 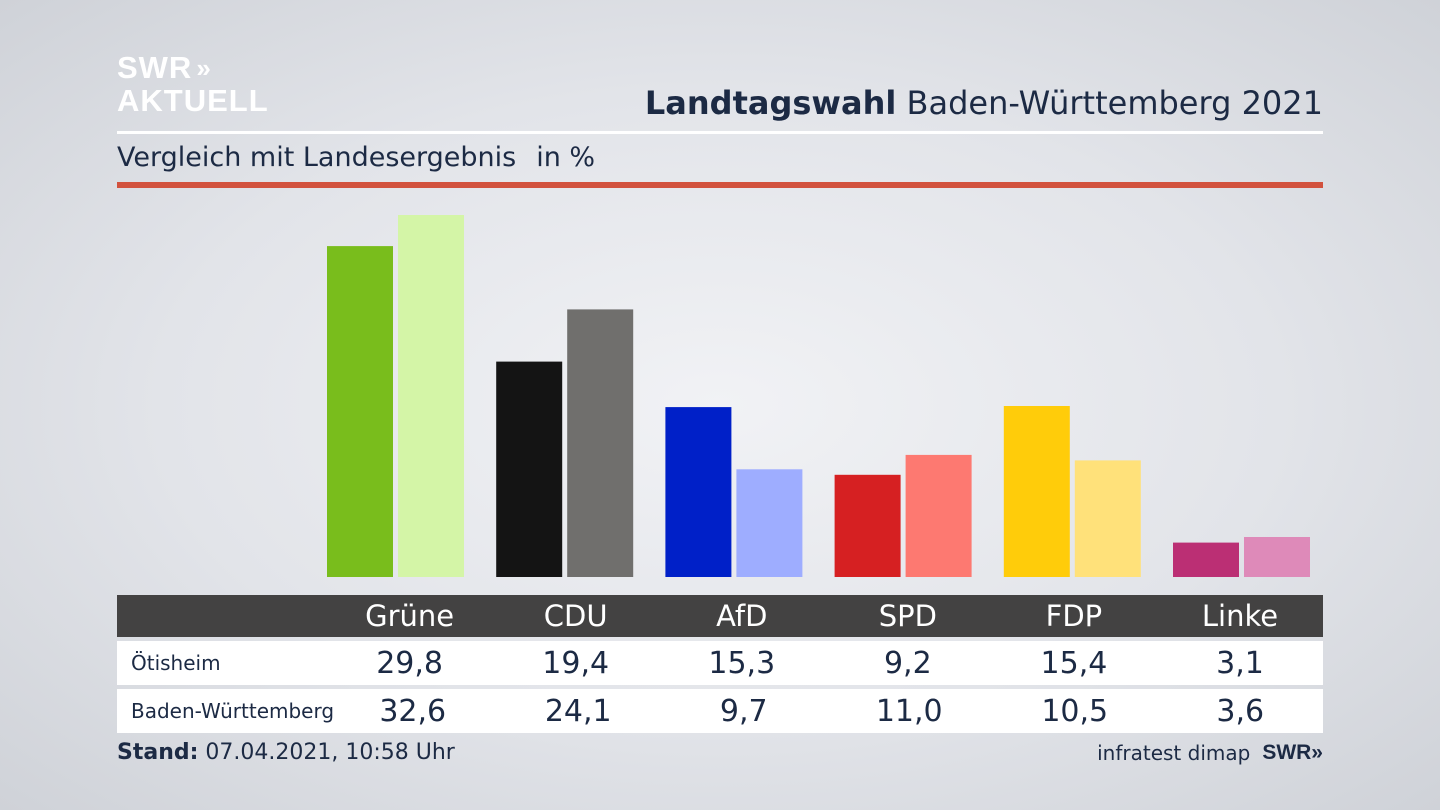 What do you see at coordinates (155, 67) in the screenshot?
I see `logo-swr-text: SWR` at bounding box center [155, 67].